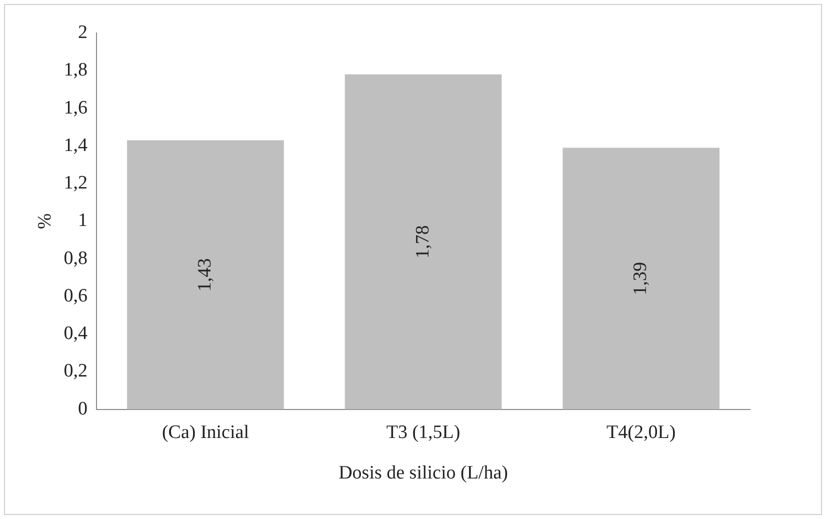  What do you see at coordinates (423, 432) in the screenshot?
I see `x-tick-label: T3 (1,5L)` at bounding box center [423, 432].